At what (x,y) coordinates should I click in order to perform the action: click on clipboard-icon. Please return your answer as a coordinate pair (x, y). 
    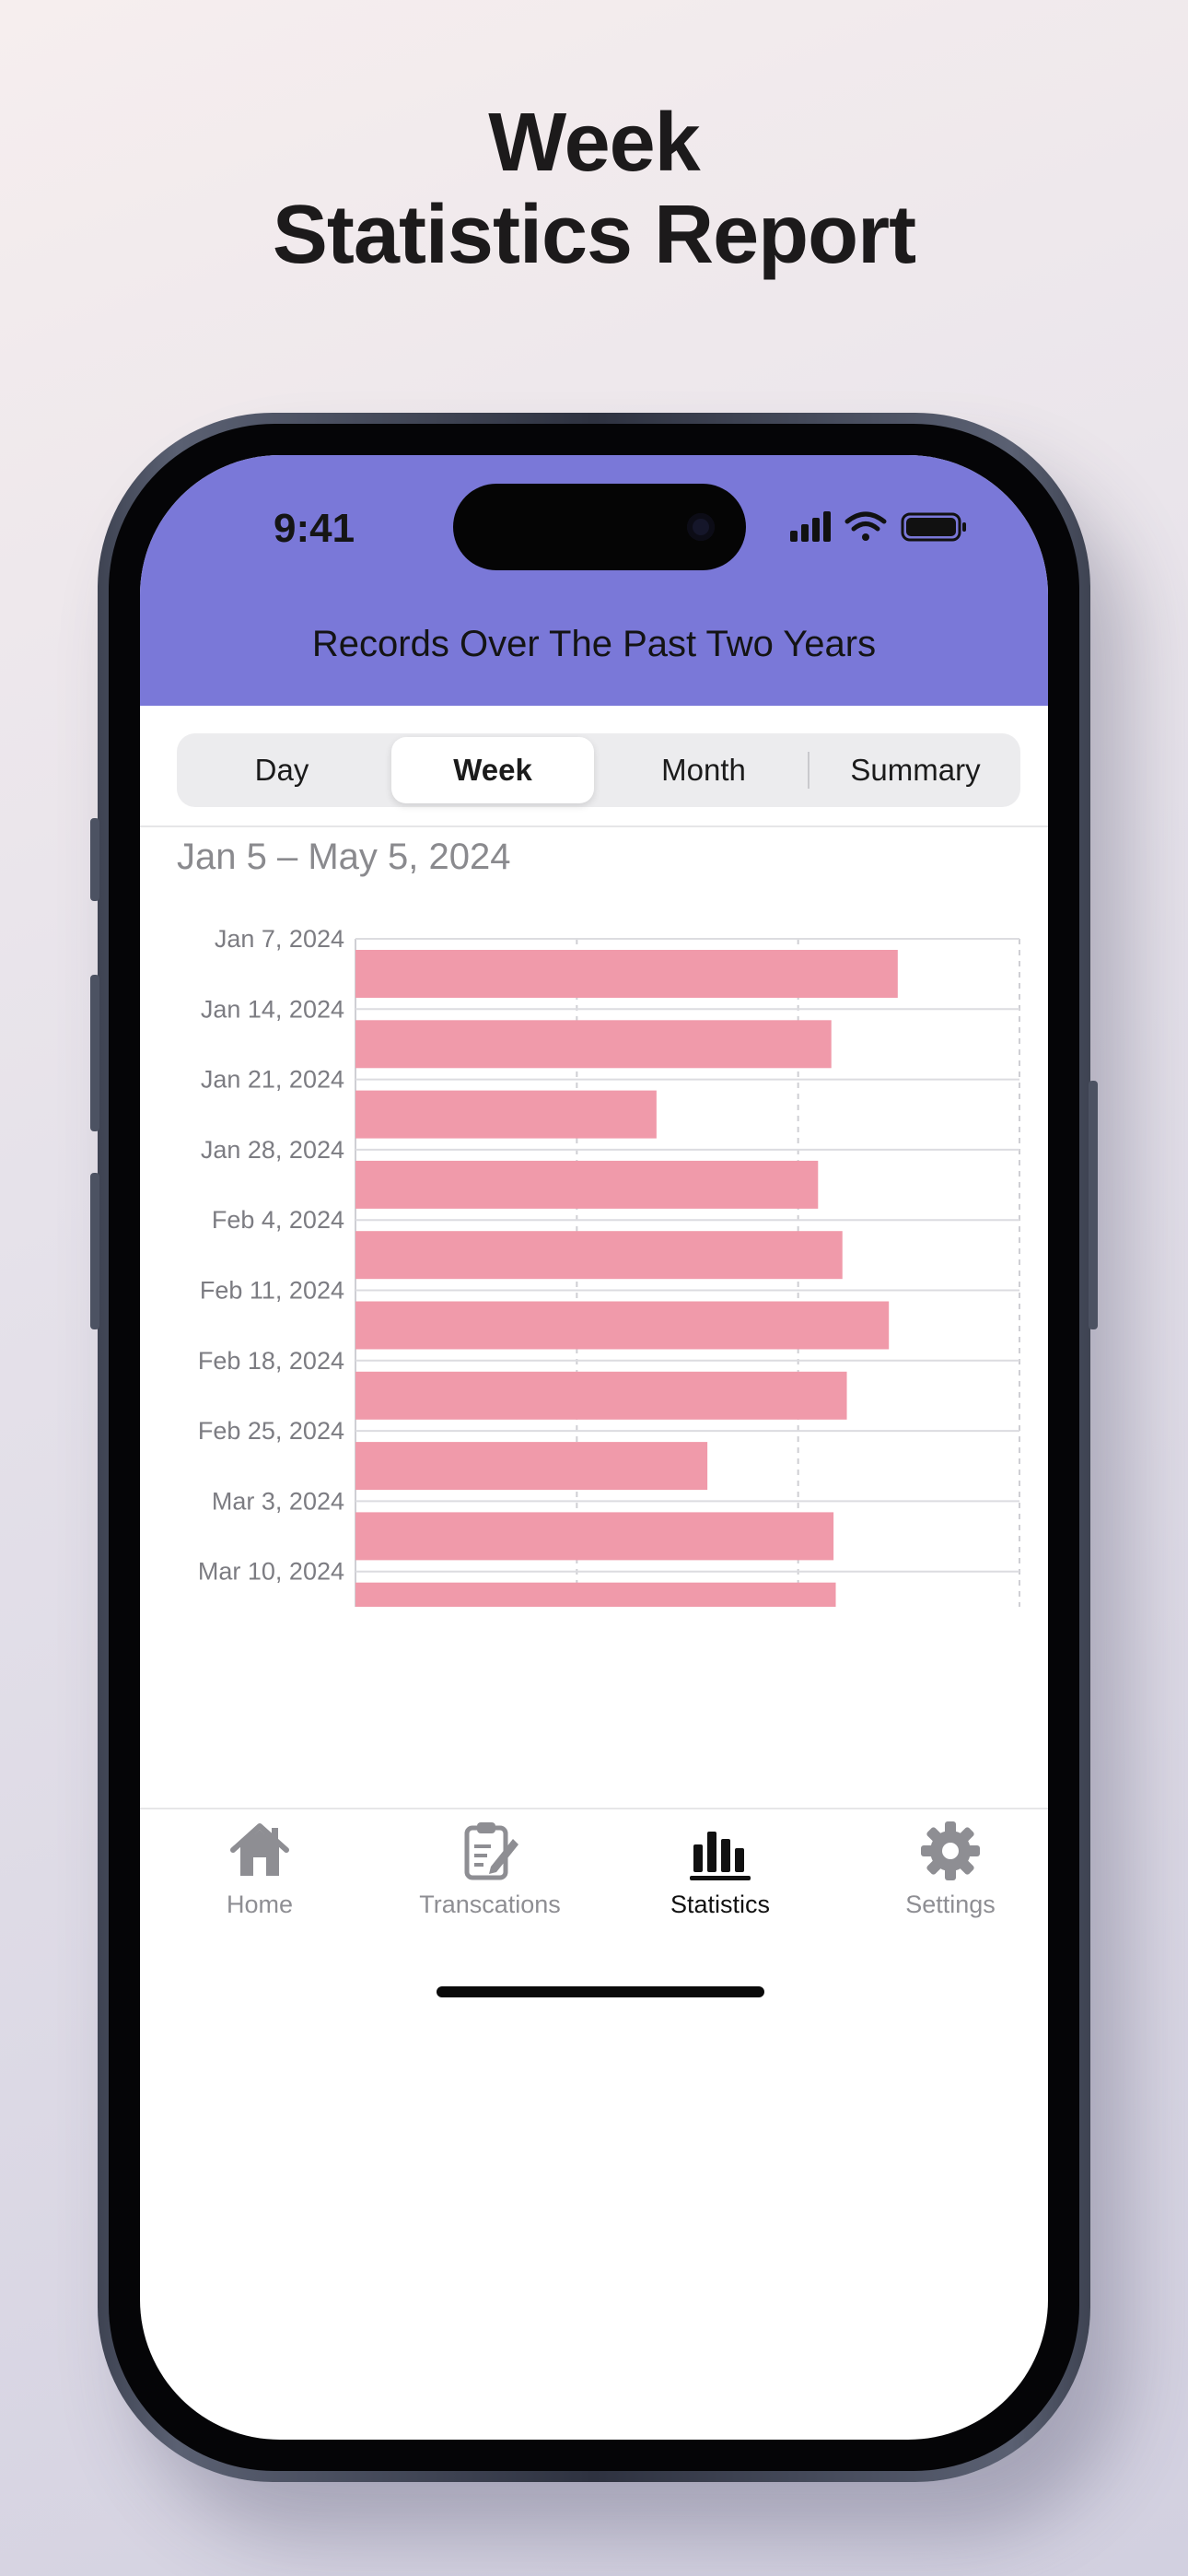
    Looking at the image, I should click on (491, 1851).